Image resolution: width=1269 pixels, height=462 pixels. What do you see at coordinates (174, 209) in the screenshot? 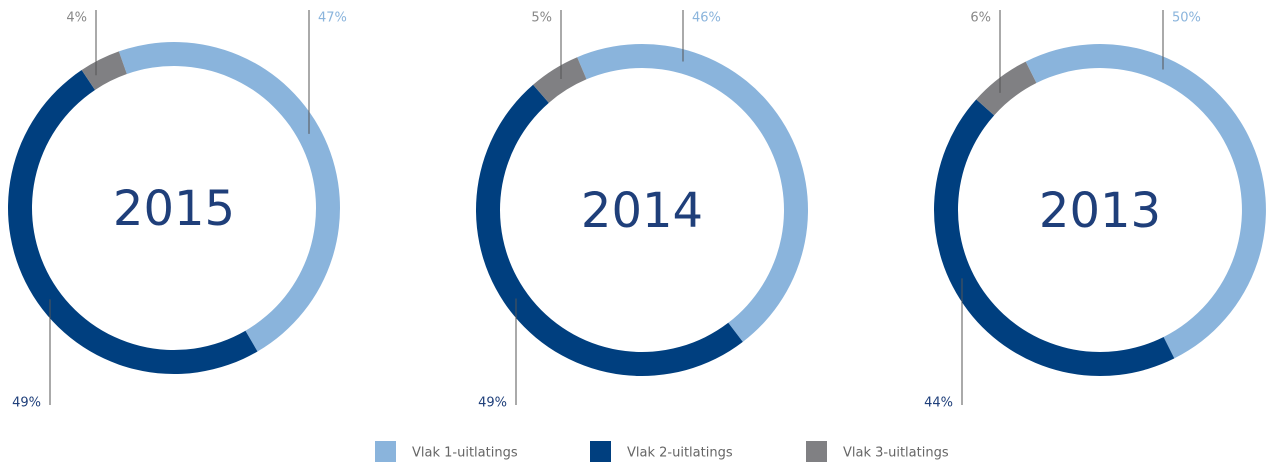
I see `center-label: 2015` at bounding box center [174, 209].